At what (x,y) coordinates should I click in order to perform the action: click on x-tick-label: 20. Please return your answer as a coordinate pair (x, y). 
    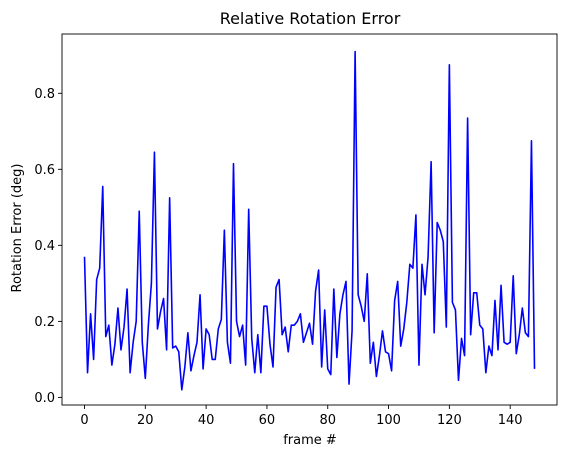
    Looking at the image, I should click on (145, 420).